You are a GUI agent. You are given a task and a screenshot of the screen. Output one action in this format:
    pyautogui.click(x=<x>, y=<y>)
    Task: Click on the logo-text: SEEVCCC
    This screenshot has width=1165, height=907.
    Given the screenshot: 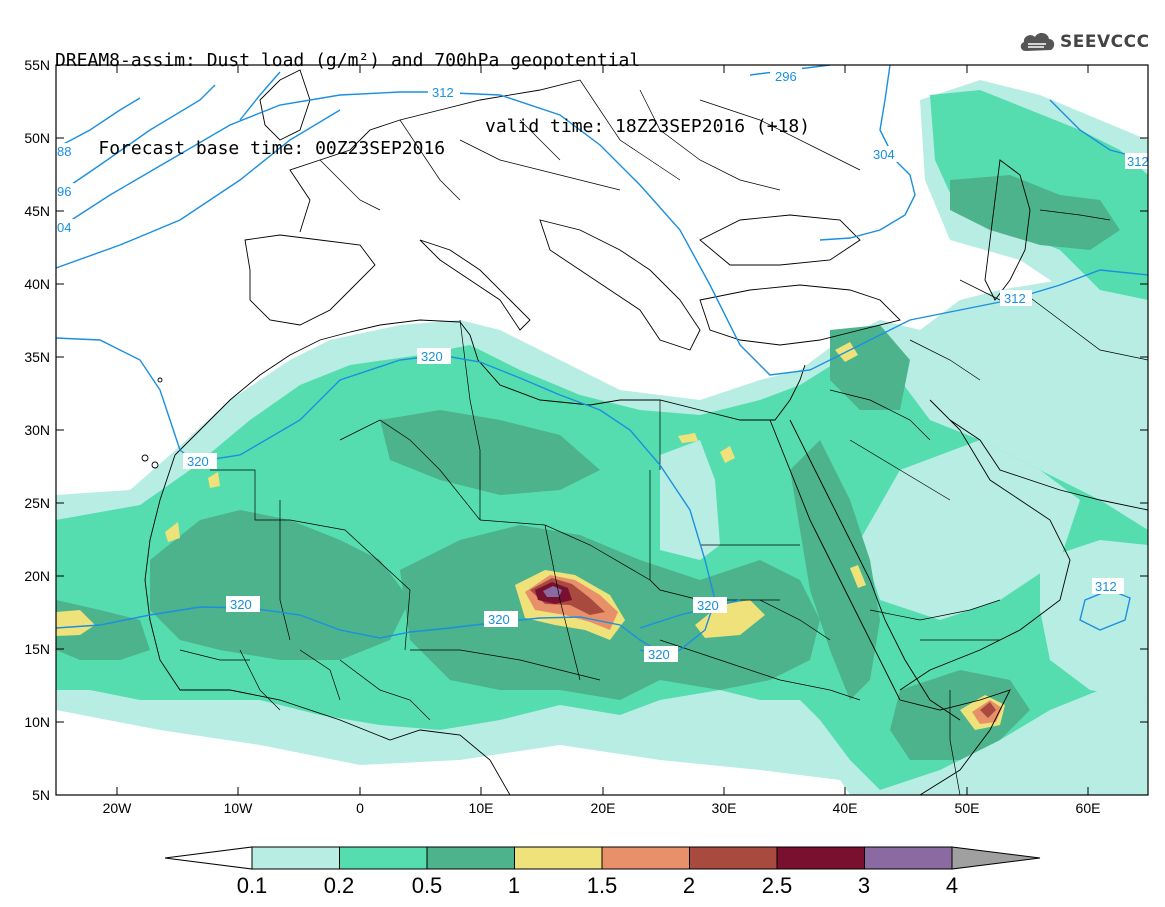 What is the action you would take?
    pyautogui.click(x=1105, y=42)
    